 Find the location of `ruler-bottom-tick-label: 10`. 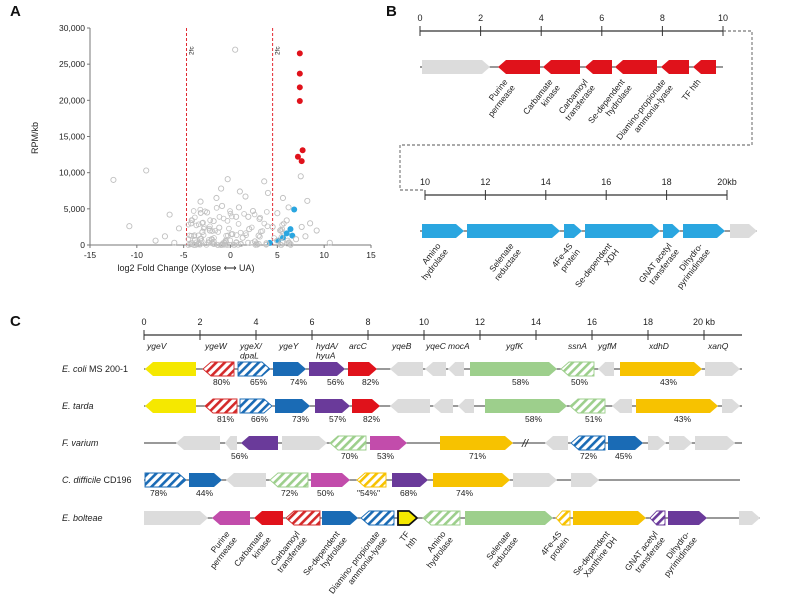

ruler-bottom-tick-label: 10 is located at coordinates (425, 182).